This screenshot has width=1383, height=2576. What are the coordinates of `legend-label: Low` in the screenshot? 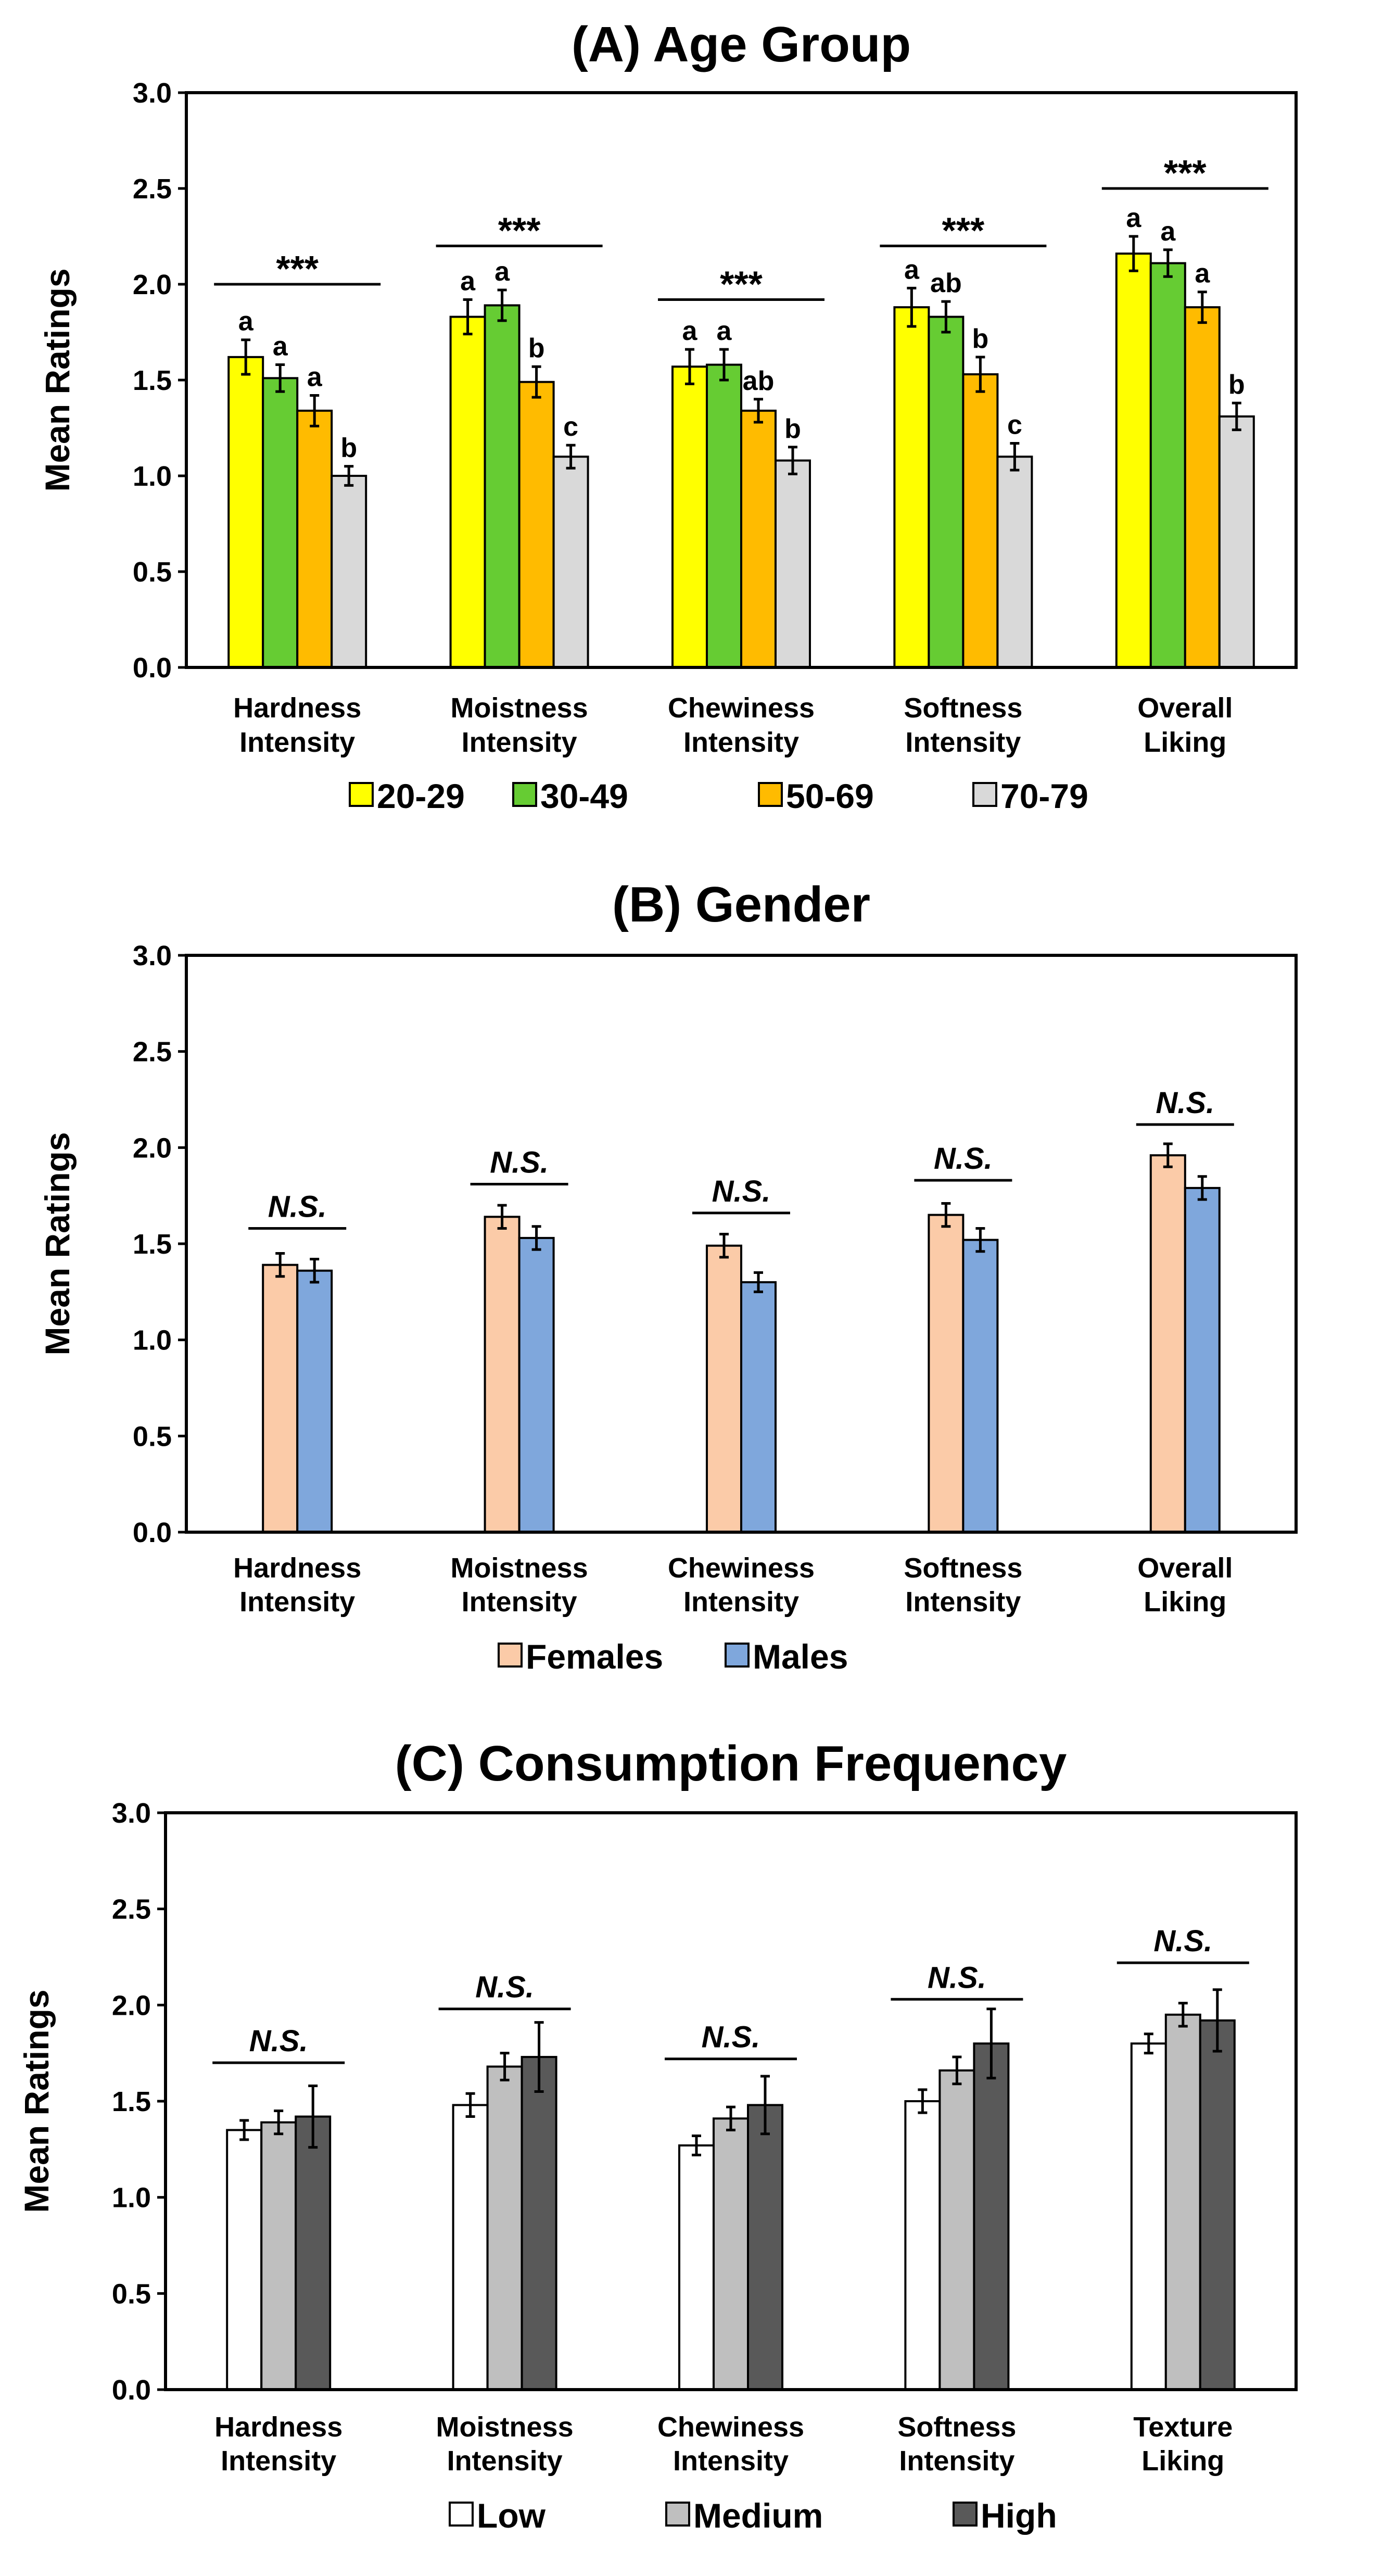 It's located at (511, 2515).